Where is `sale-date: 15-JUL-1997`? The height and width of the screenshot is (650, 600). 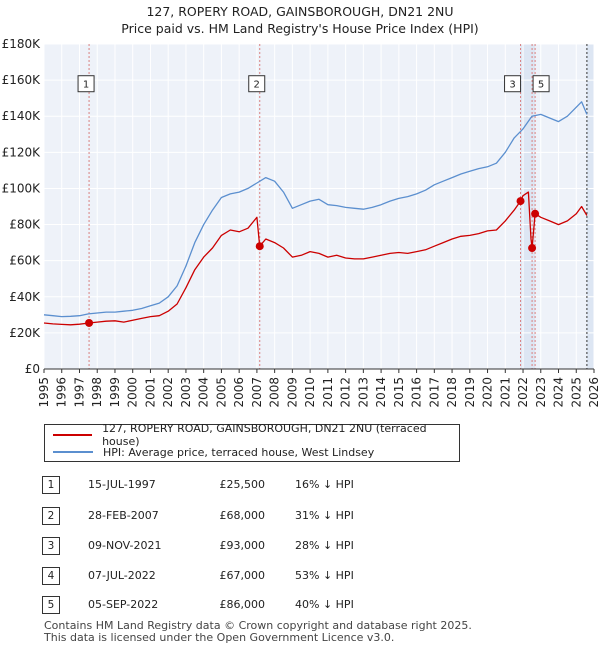
sale-date: 15-JUL-1997 is located at coordinates (122, 484).